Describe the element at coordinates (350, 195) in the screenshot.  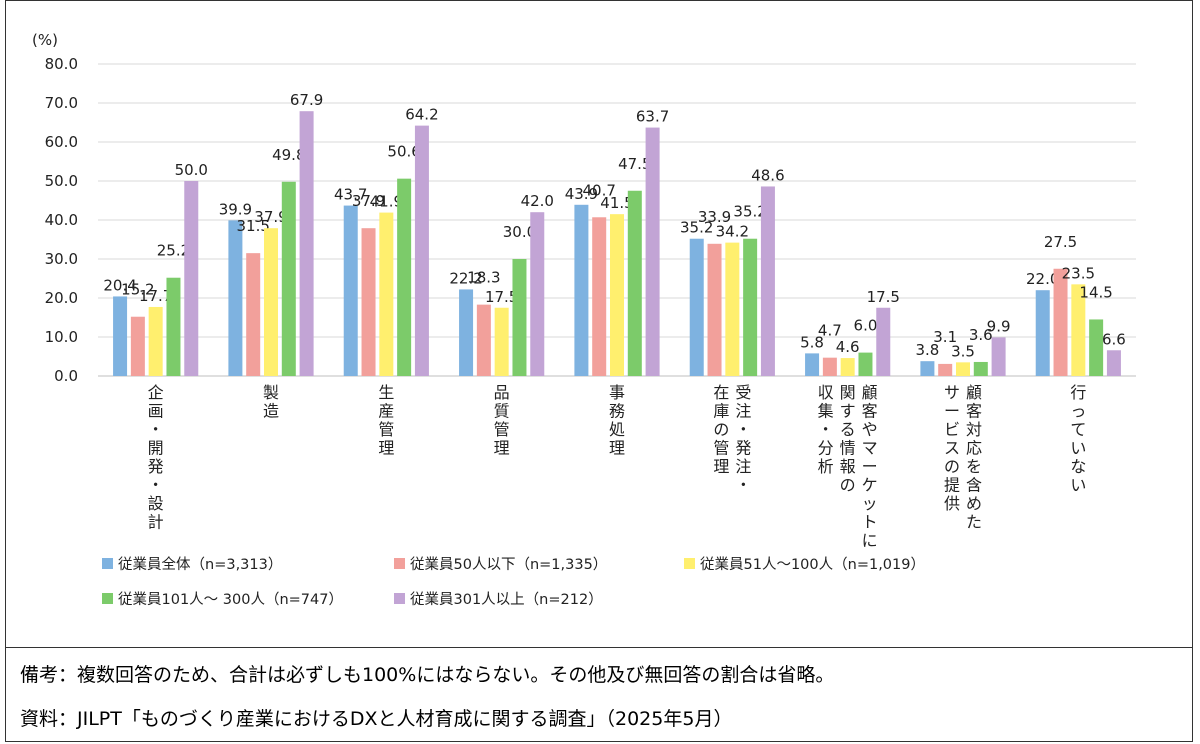
I see `data-label: 43.7` at that location.